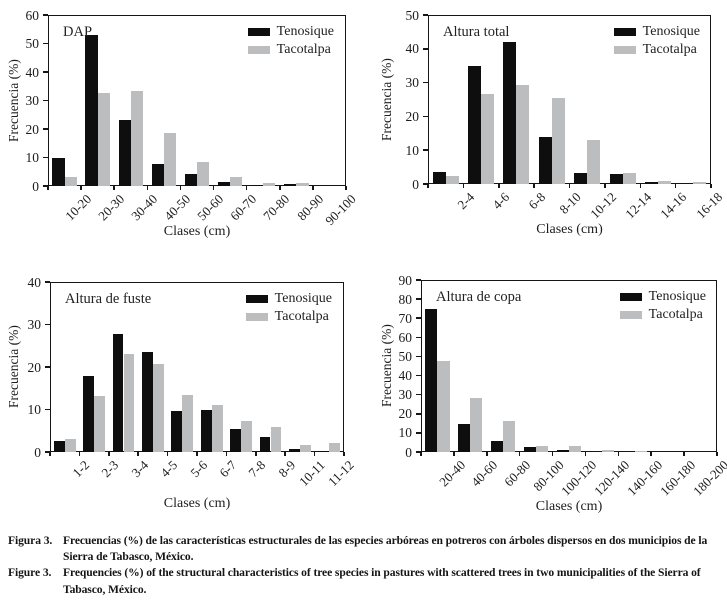  I want to click on y-tick-label: 70, so click(405, 318).